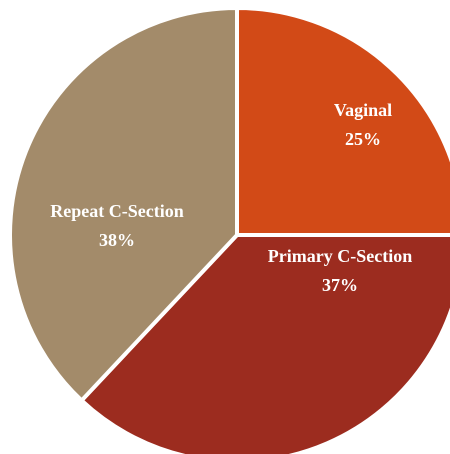  I want to click on slice-value-label: 25%, so click(363, 139).